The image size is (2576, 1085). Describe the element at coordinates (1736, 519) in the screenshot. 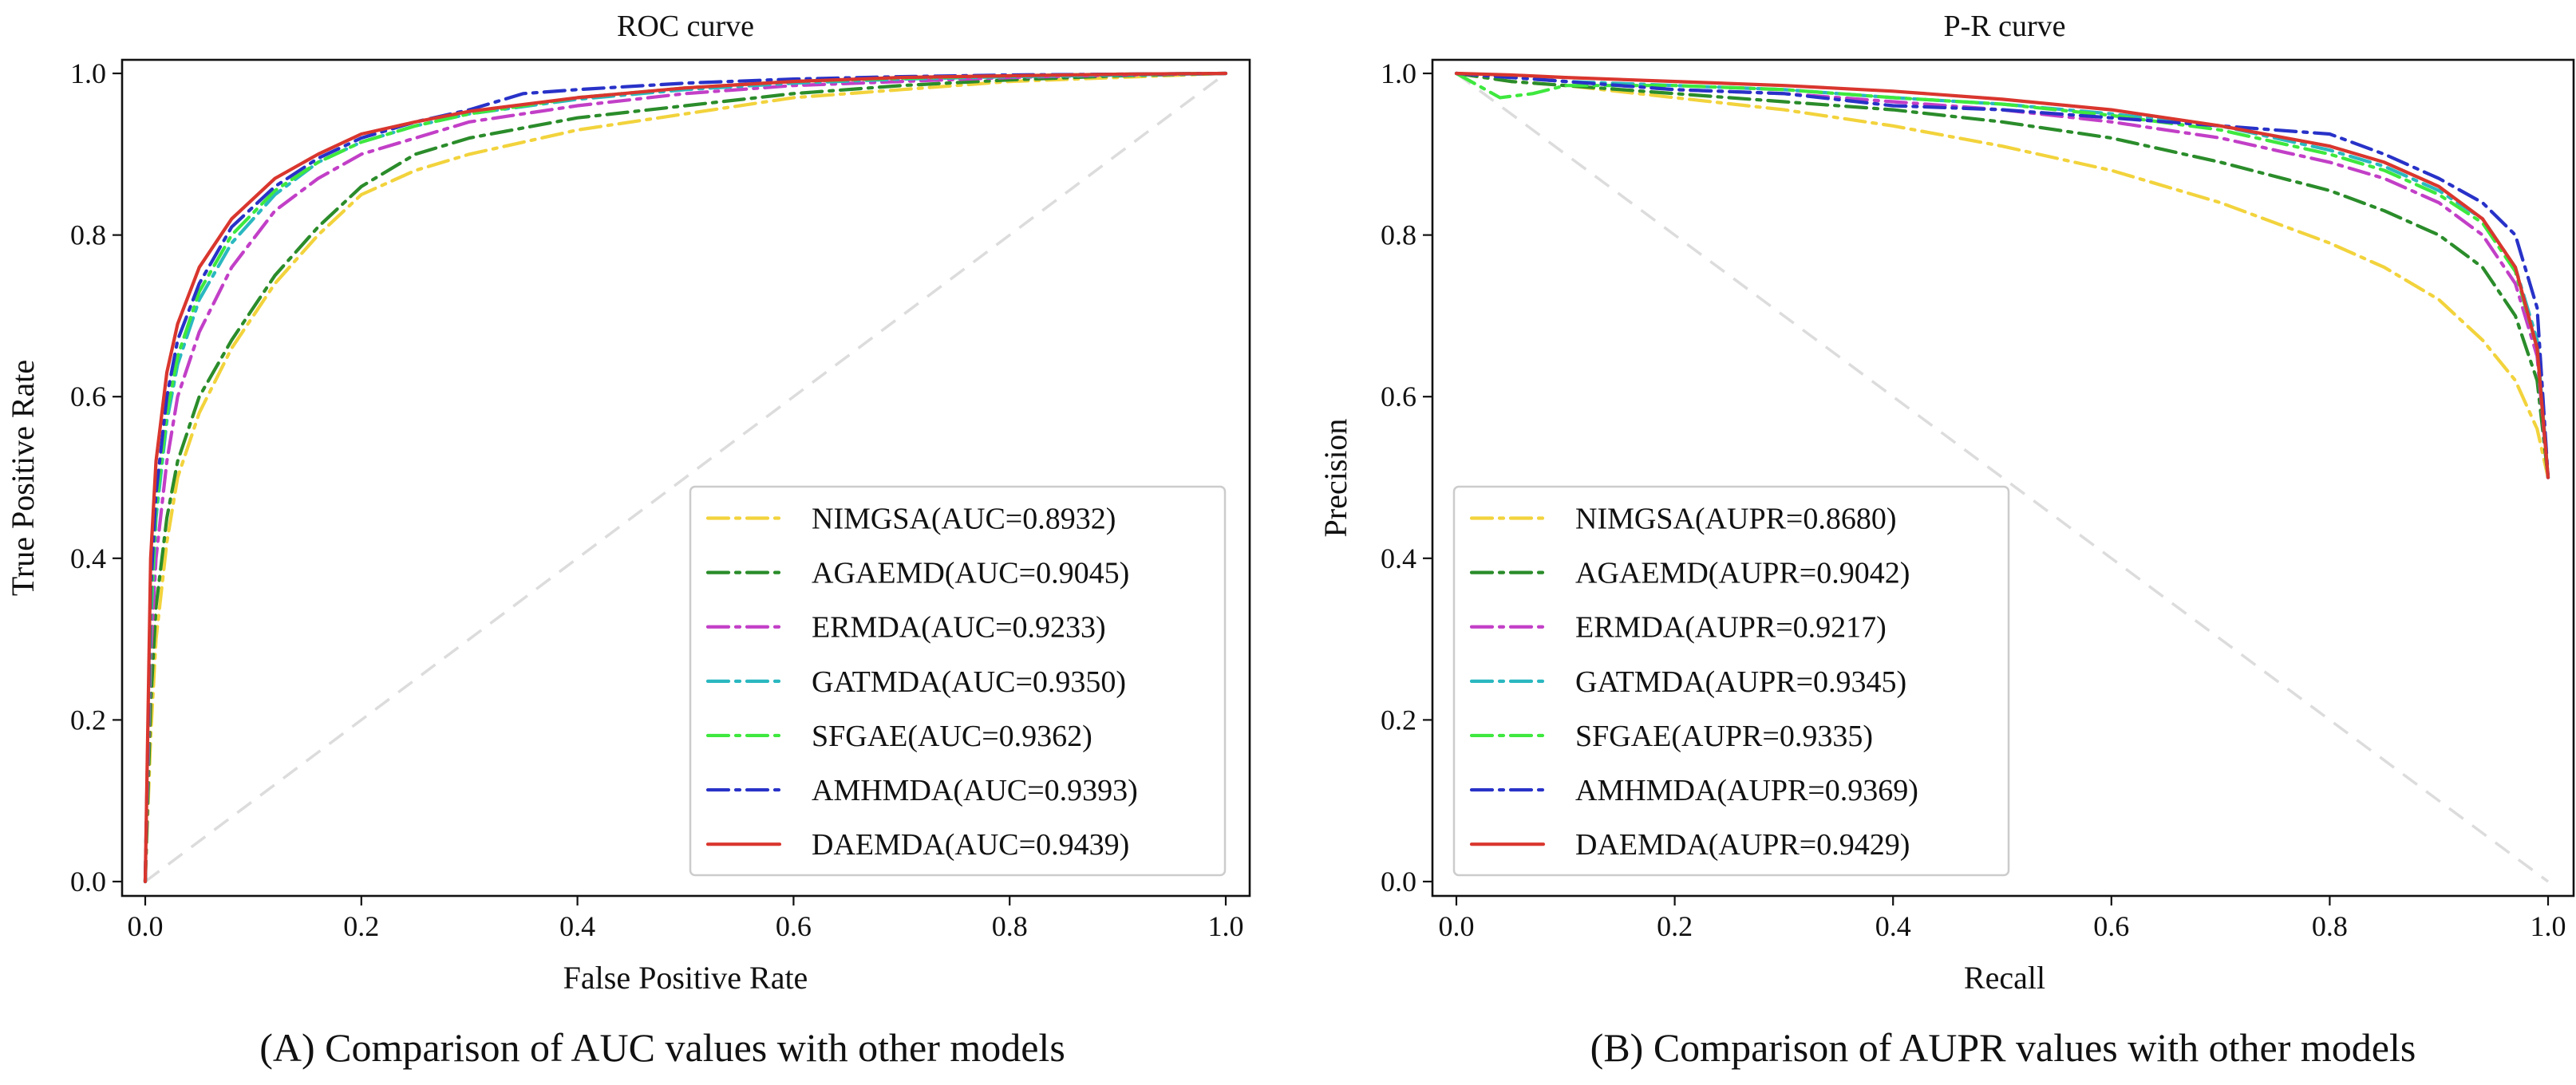

I see `pr-legend-label-nimgsa: NIMGSA(AUPR=0.8680)` at that location.